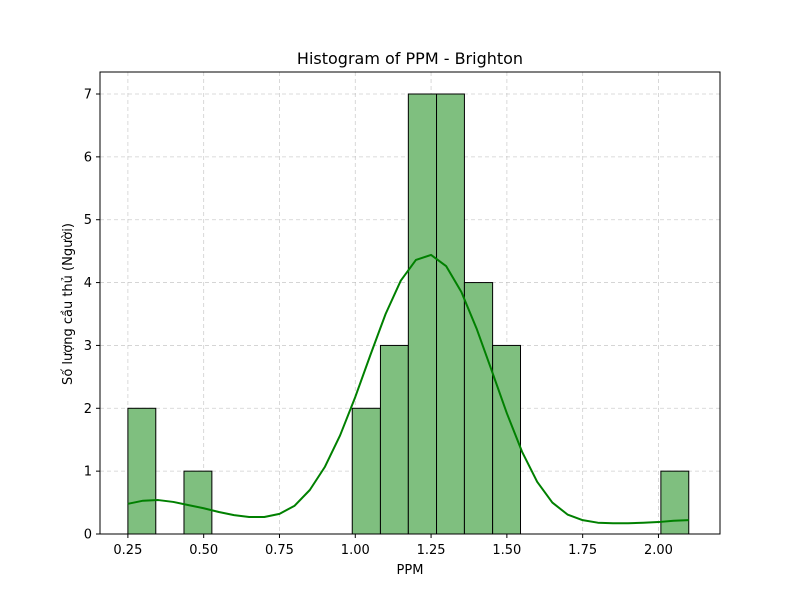  I want to click on x-tick-label-2: 0.75, so click(279, 550).